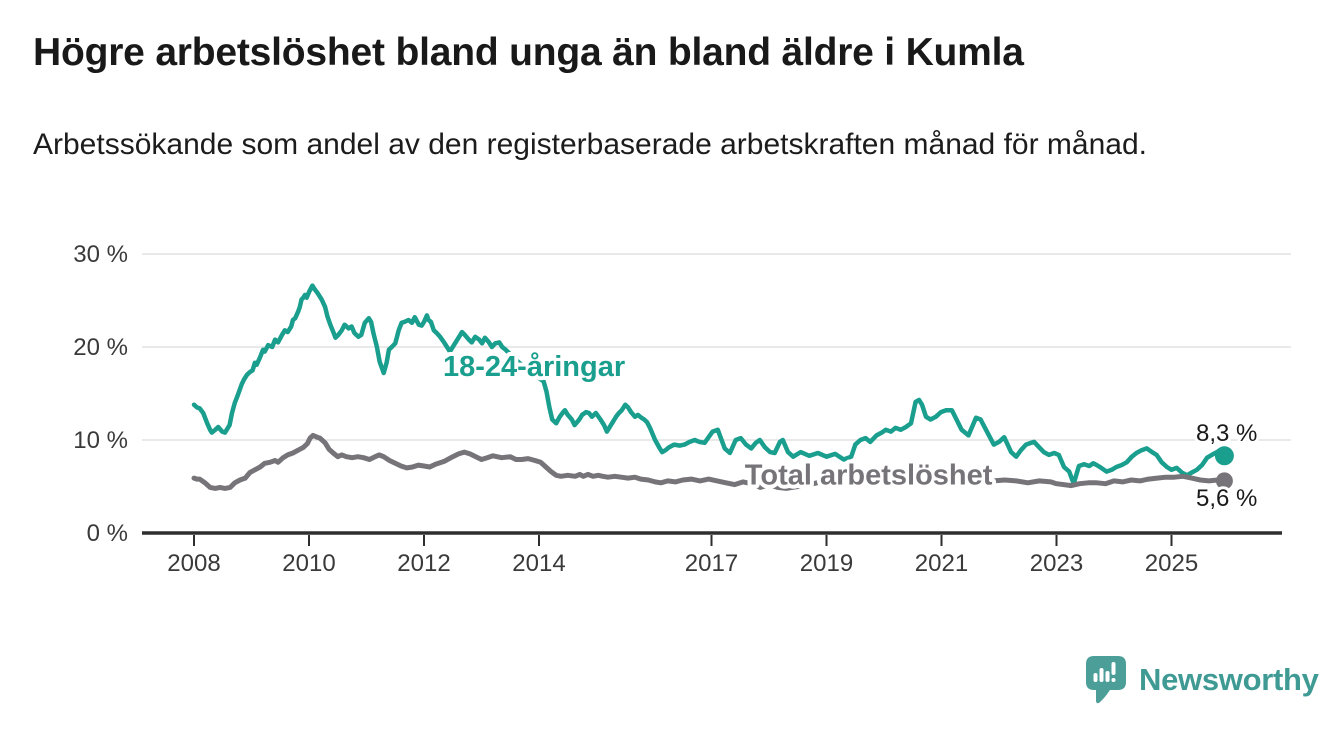  I want to click on end-value-label-total: 5,6 %, so click(1226, 498).